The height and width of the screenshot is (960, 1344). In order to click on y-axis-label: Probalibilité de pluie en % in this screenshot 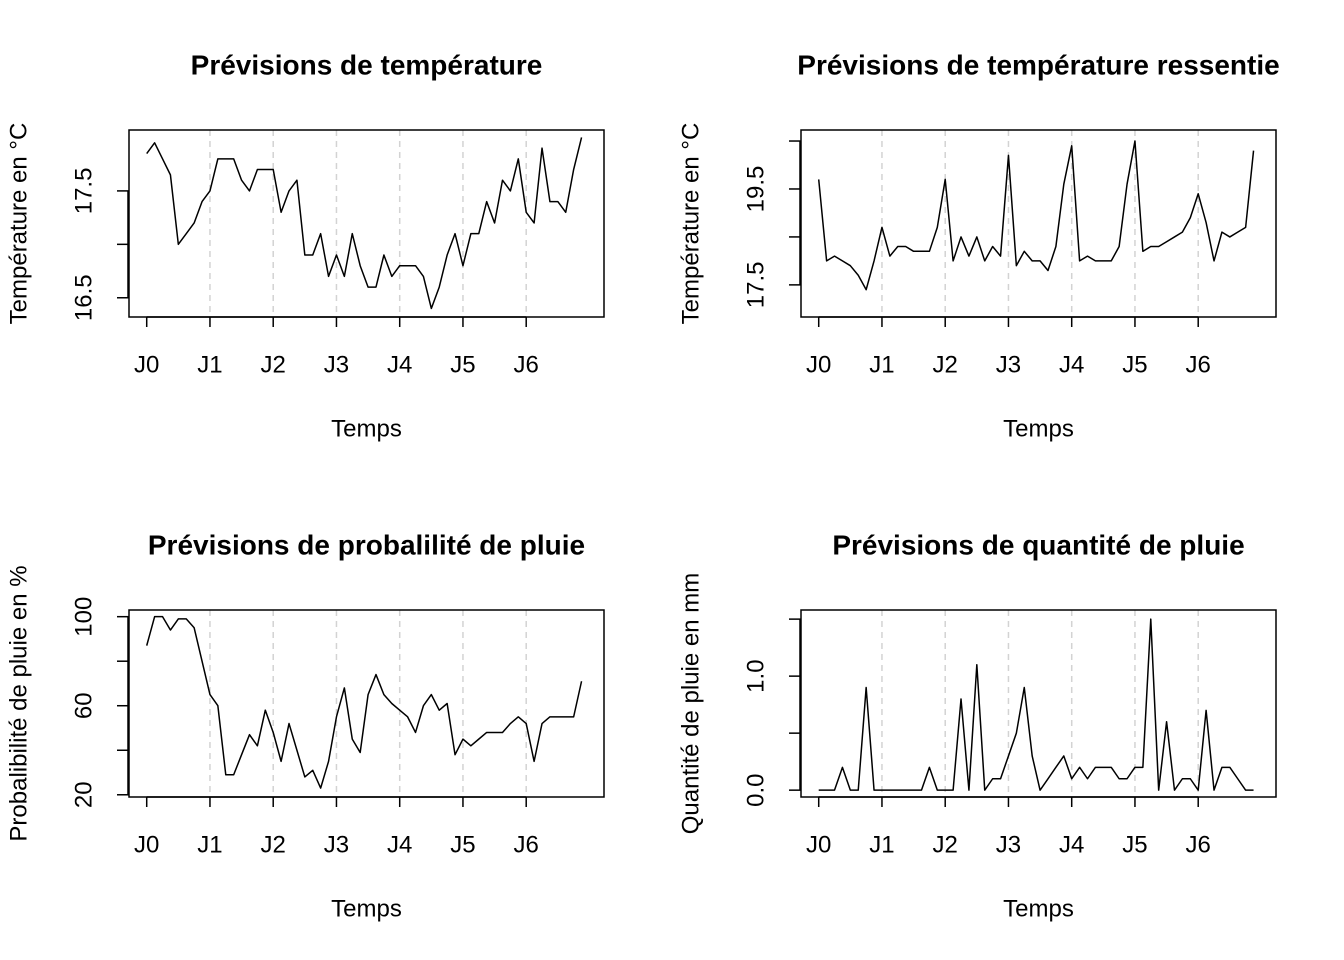, I will do `click(18, 703)`.